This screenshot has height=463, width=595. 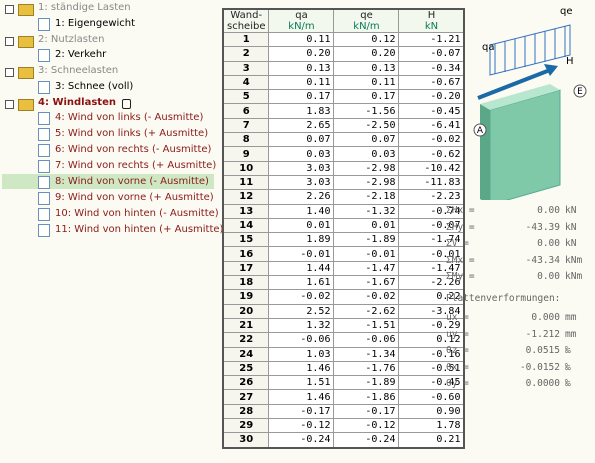 I want to click on table-row: 18 1.61 -1.67 -2.26, so click(x=343, y=283).